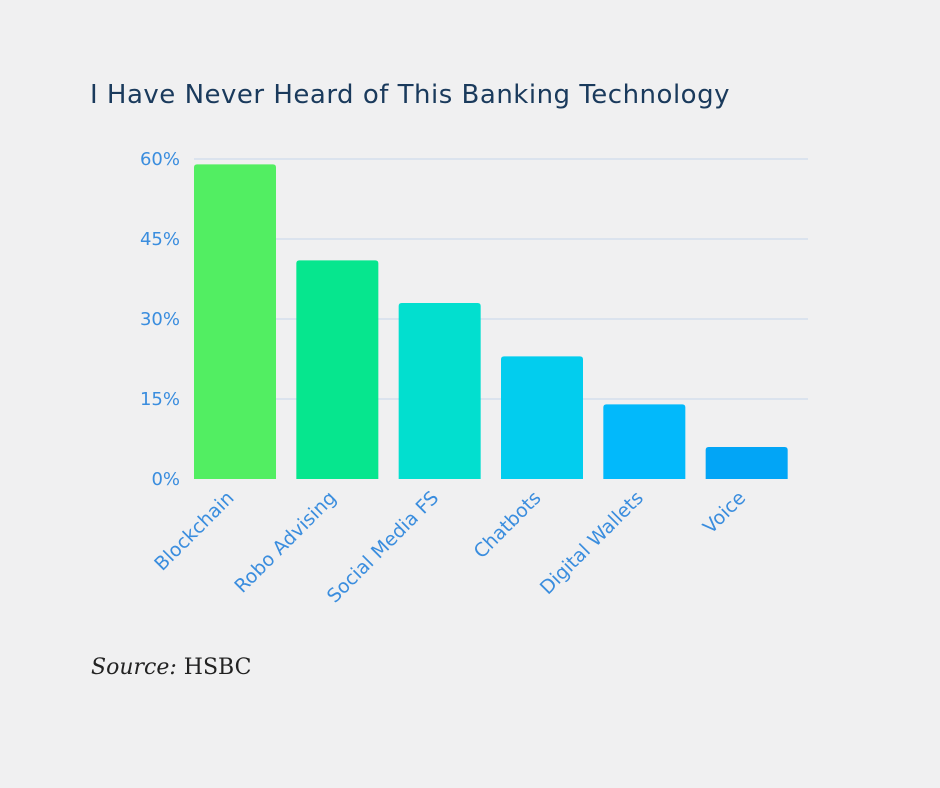 The image size is (940, 788). I want to click on source-label: Source:, so click(134, 667).